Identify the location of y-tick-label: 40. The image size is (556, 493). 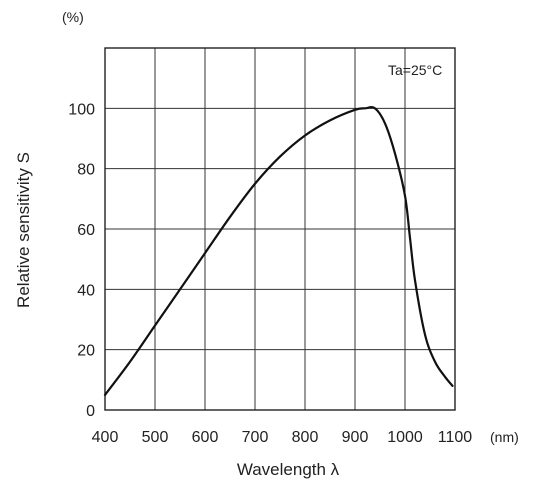
(86, 290).